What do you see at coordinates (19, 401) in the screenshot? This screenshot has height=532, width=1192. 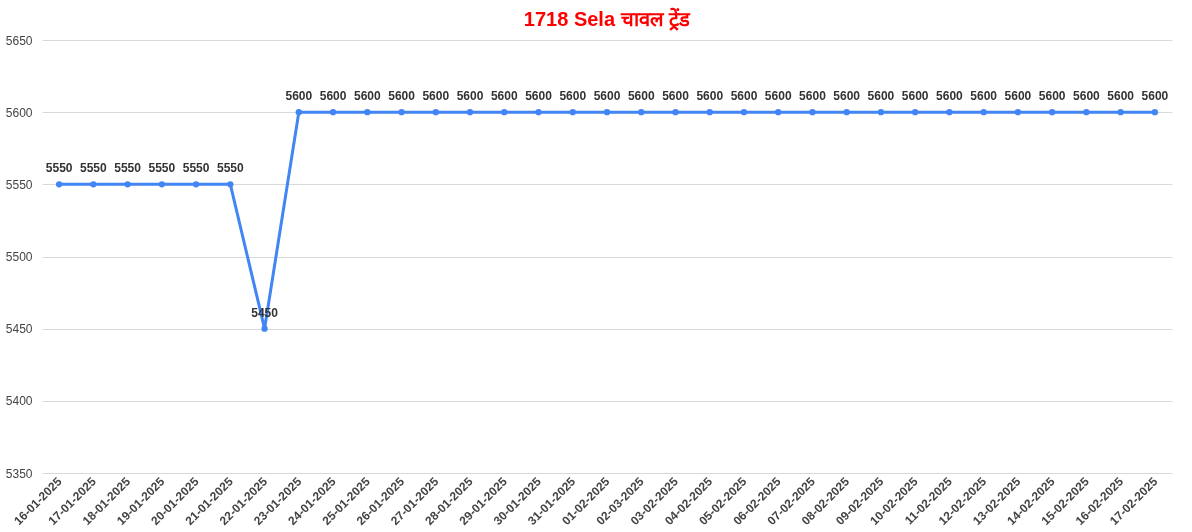 I see `y-tick-label: 5400` at bounding box center [19, 401].